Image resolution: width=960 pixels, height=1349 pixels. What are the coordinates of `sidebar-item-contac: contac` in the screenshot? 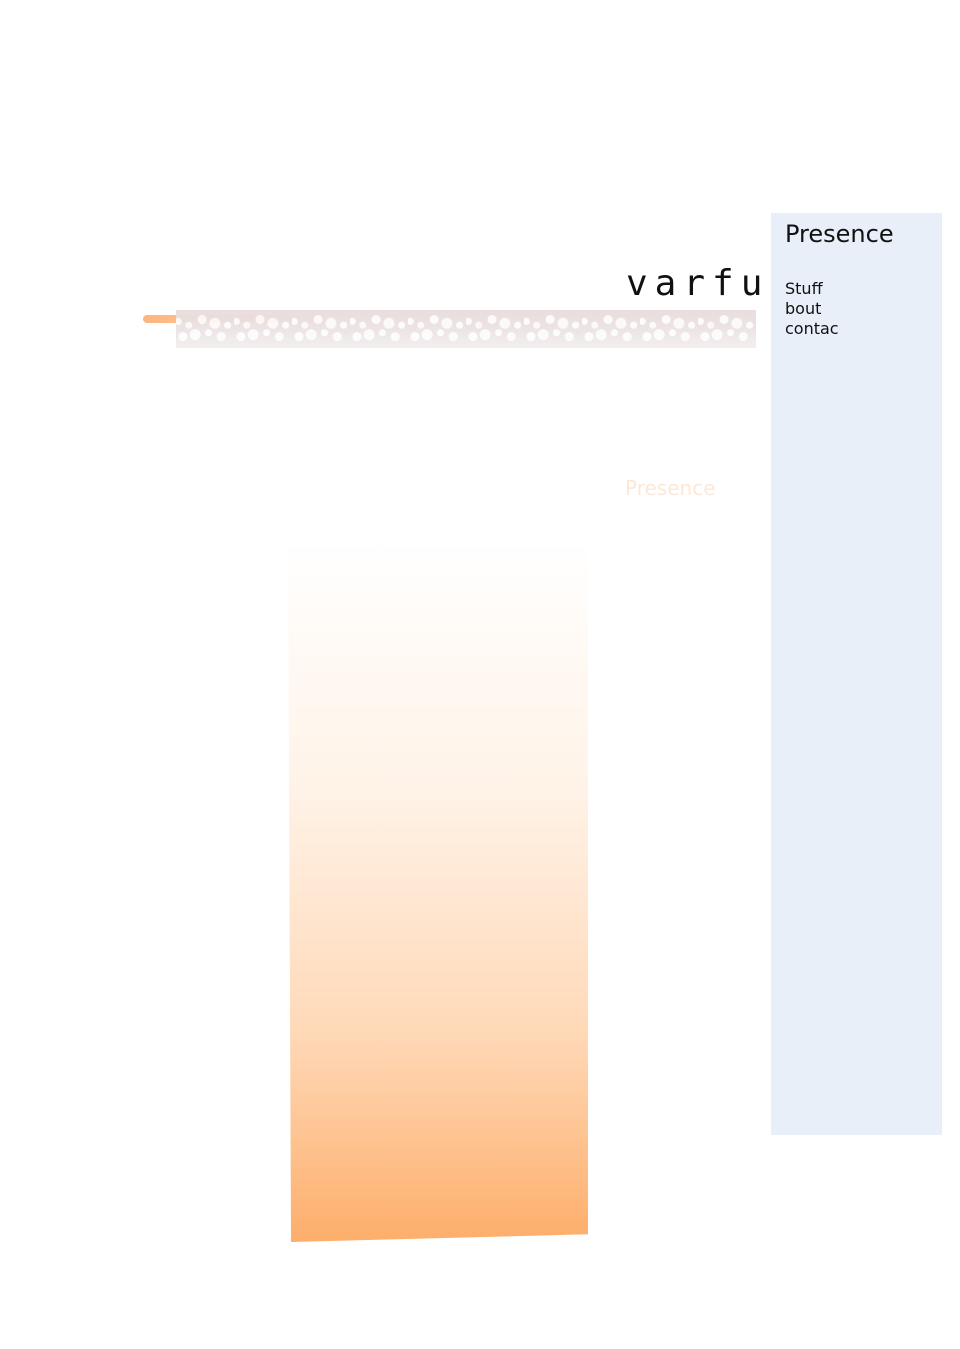 It's located at (812, 328).